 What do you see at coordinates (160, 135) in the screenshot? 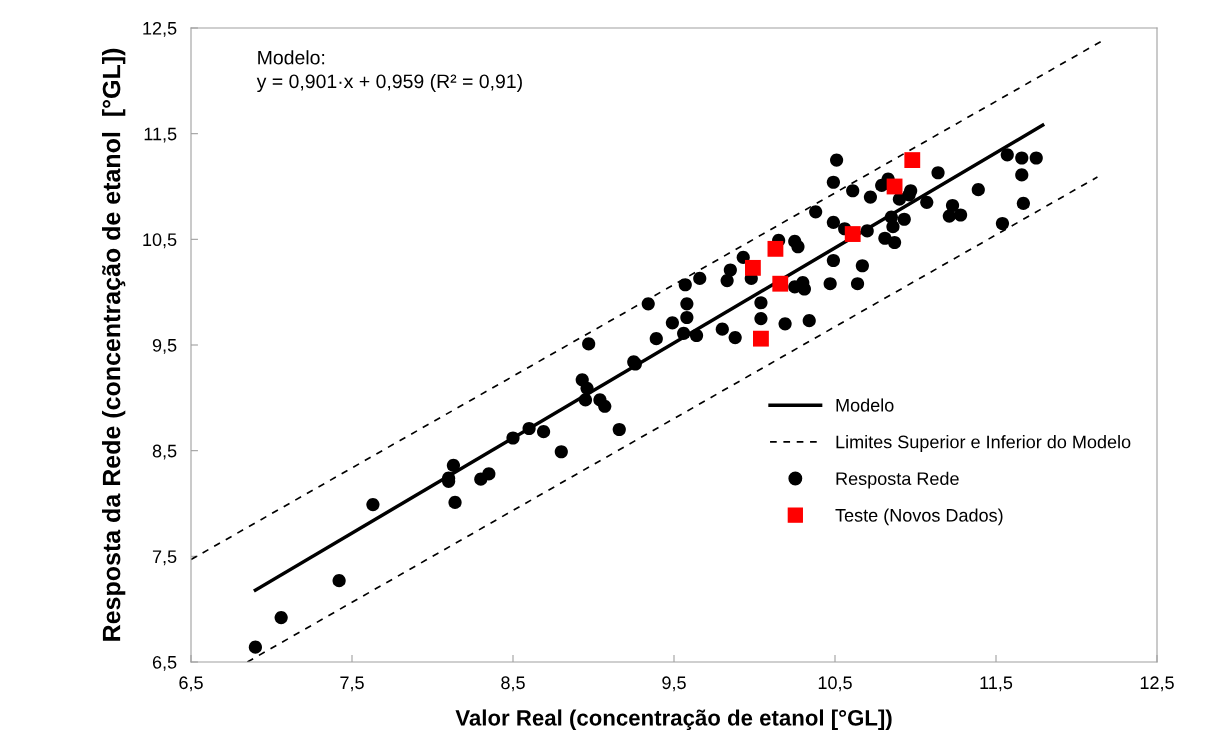
I see `y-tick-label: 11,5` at bounding box center [160, 135].